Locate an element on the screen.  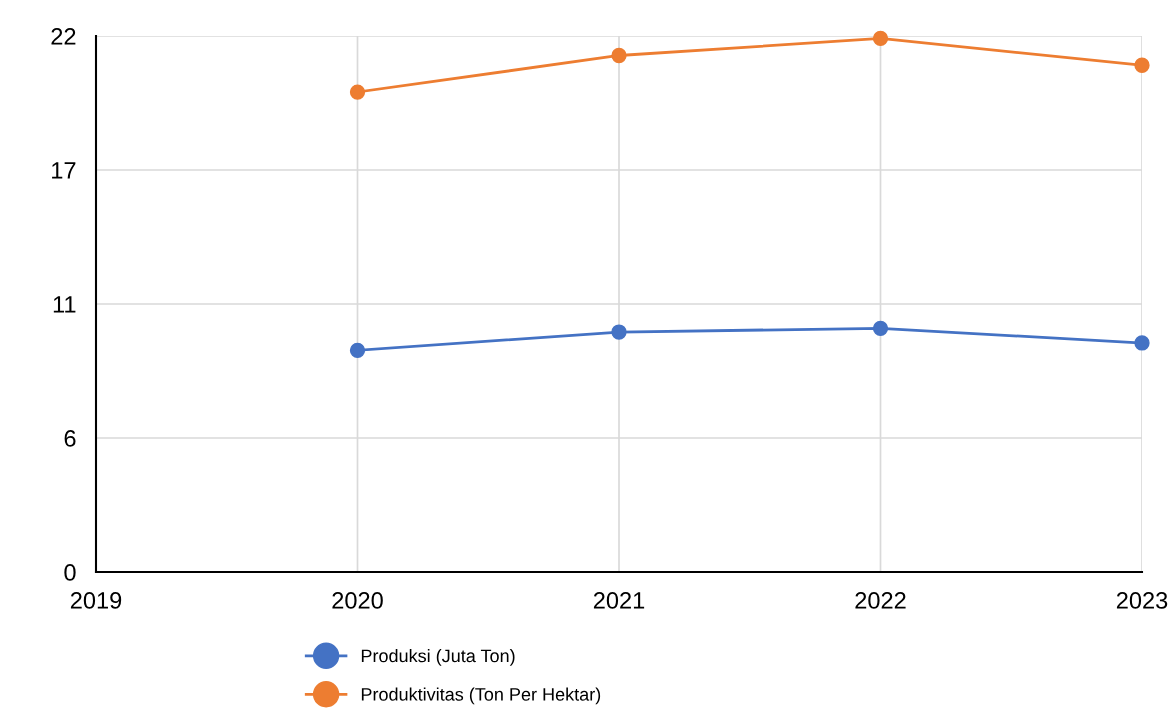
y-tick-label: 22 is located at coordinates (63, 36).